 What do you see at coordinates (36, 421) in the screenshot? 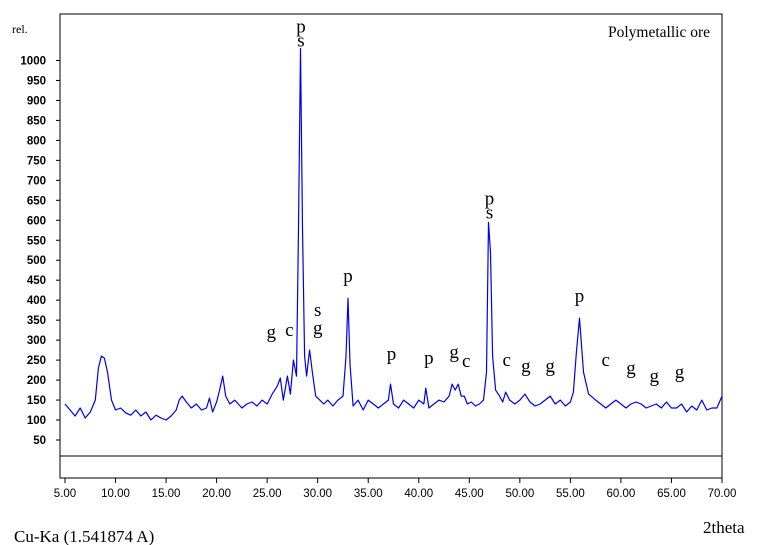
I see `y-tick-label: 100` at bounding box center [36, 421].